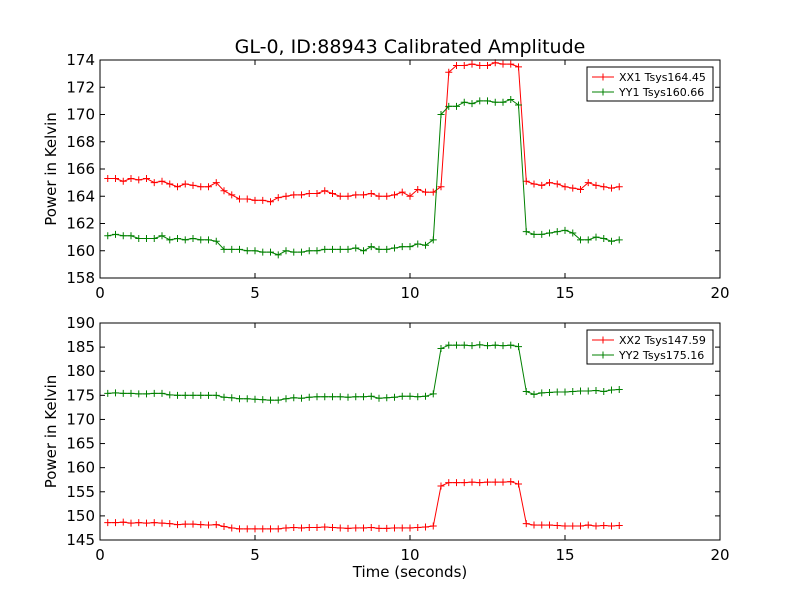  What do you see at coordinates (80, 323) in the screenshot?
I see `y-tick-label: 190` at bounding box center [80, 323].